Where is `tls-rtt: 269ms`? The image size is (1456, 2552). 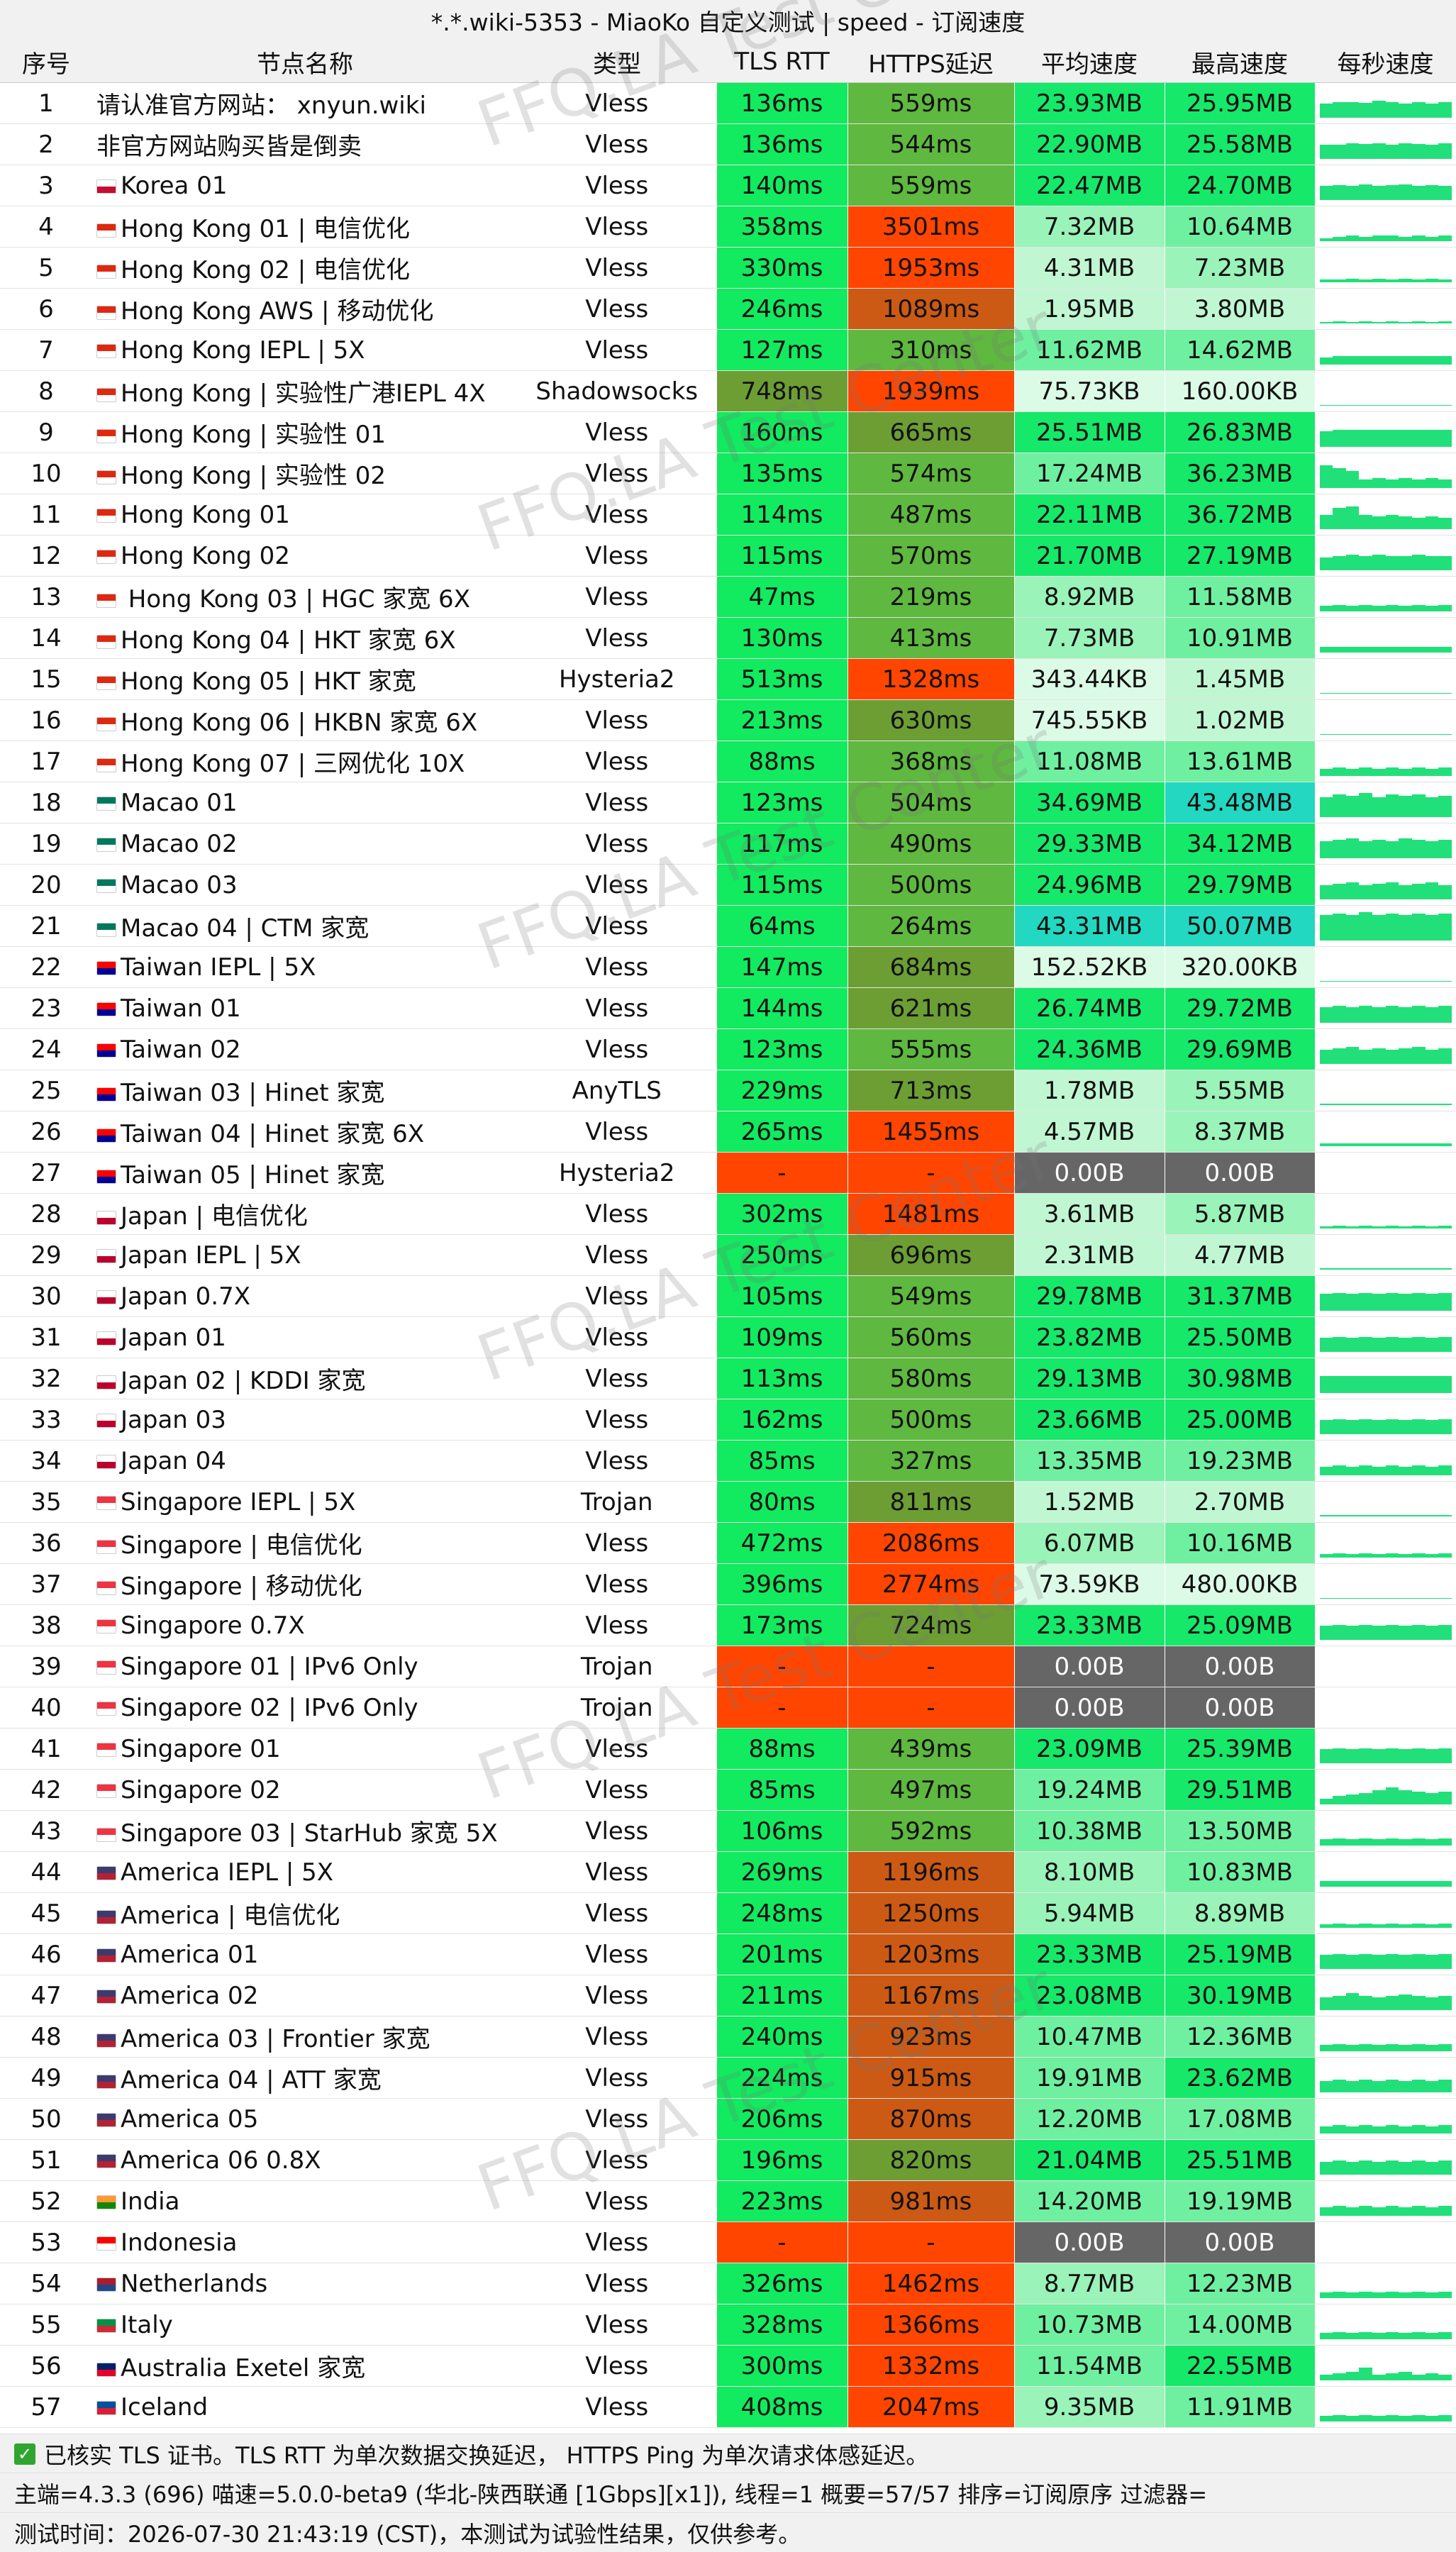 tls-rtt: 269ms is located at coordinates (782, 1872).